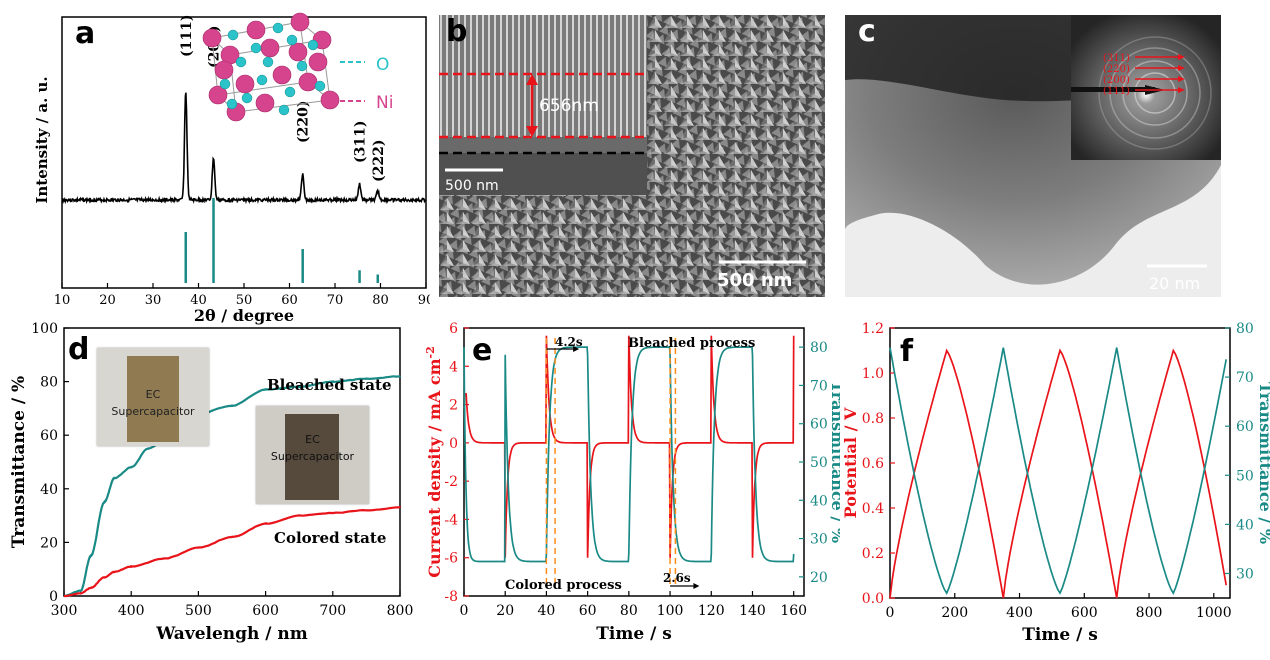  Describe the element at coordinates (1245, 525) in the screenshot. I see `f-ytick-right: 40` at that location.